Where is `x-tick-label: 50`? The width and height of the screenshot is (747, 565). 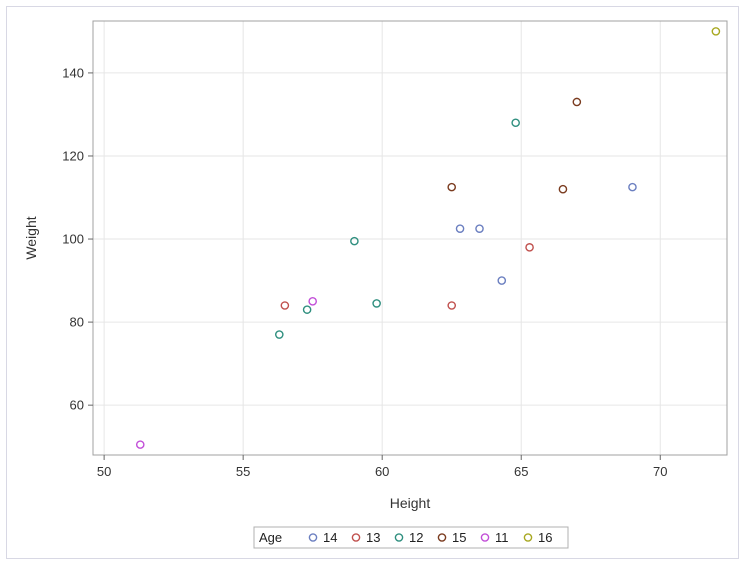
x-tick-label: 50 is located at coordinates (104, 471).